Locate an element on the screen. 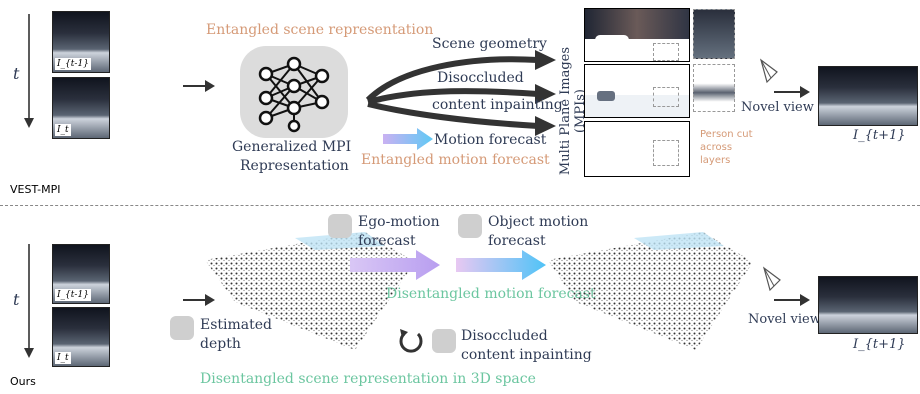 Image resolution: width=920 pixels, height=394 pixels. network-label-1: Generalized MPI is located at coordinates (292, 147).